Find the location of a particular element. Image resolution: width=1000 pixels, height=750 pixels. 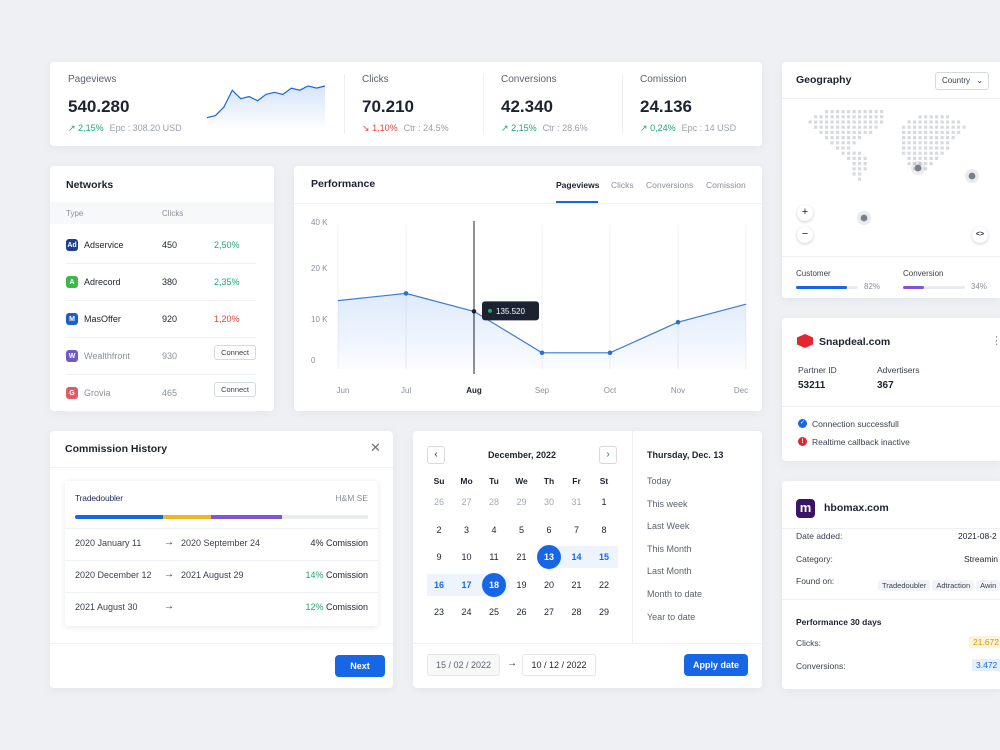

stat-label: Conversions is located at coordinates (529, 79).